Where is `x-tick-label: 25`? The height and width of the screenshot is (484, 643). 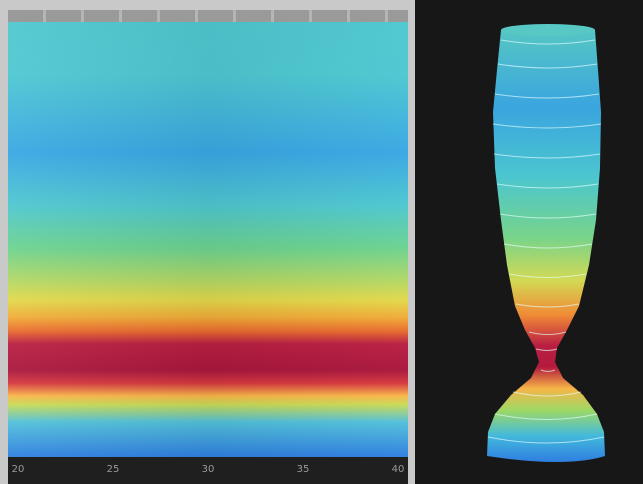 x-tick-label: 25 is located at coordinates (113, 469).